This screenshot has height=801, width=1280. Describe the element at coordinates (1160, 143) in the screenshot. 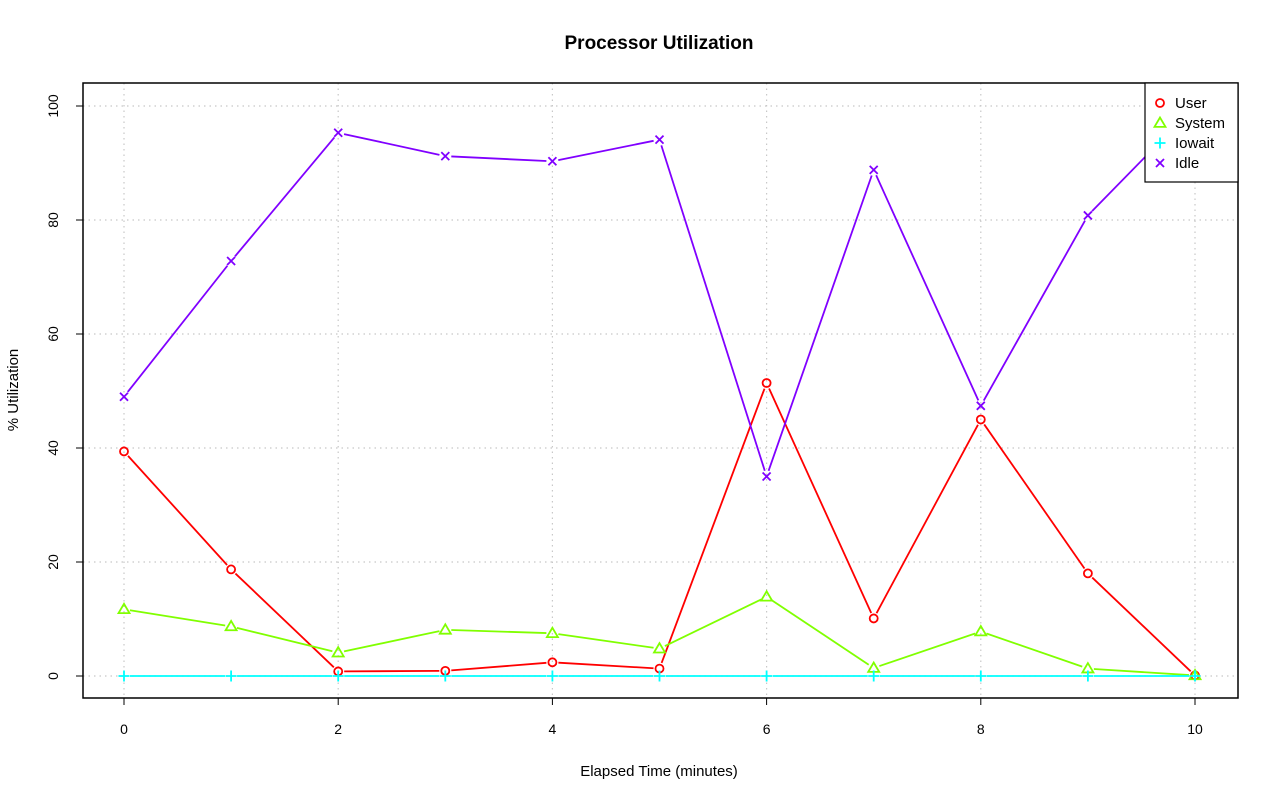

I see `legend-marker-iowait` at that location.